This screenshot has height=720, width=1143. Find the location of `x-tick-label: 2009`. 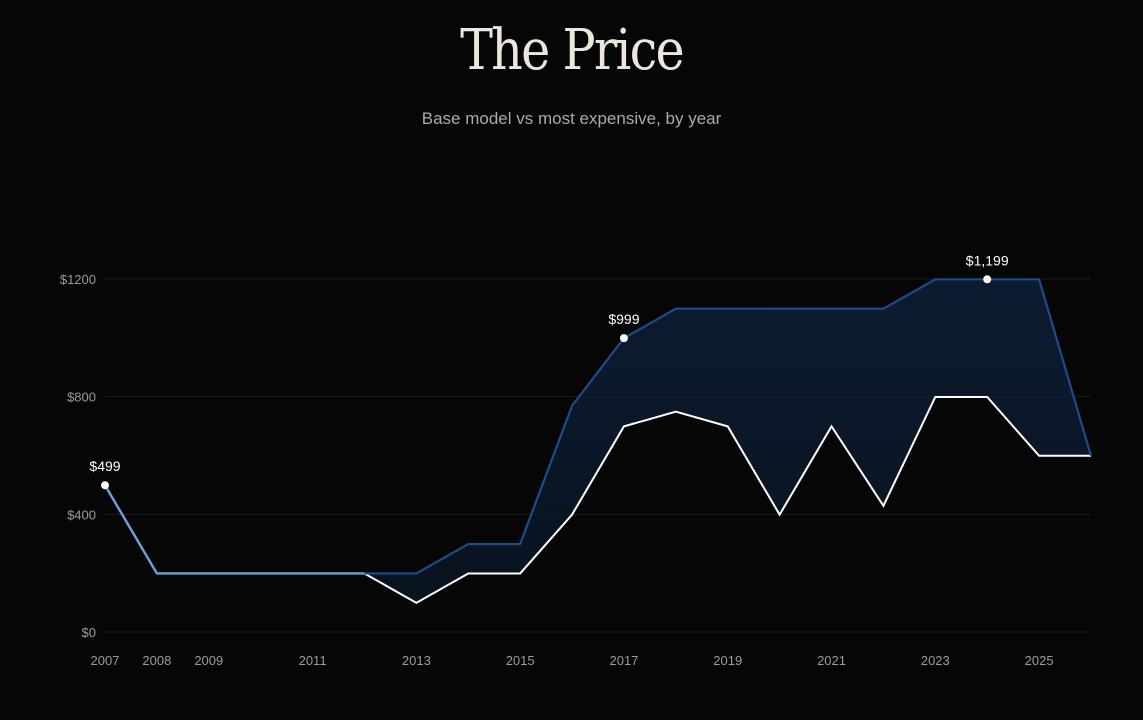

x-tick-label: 2009 is located at coordinates (208, 660).